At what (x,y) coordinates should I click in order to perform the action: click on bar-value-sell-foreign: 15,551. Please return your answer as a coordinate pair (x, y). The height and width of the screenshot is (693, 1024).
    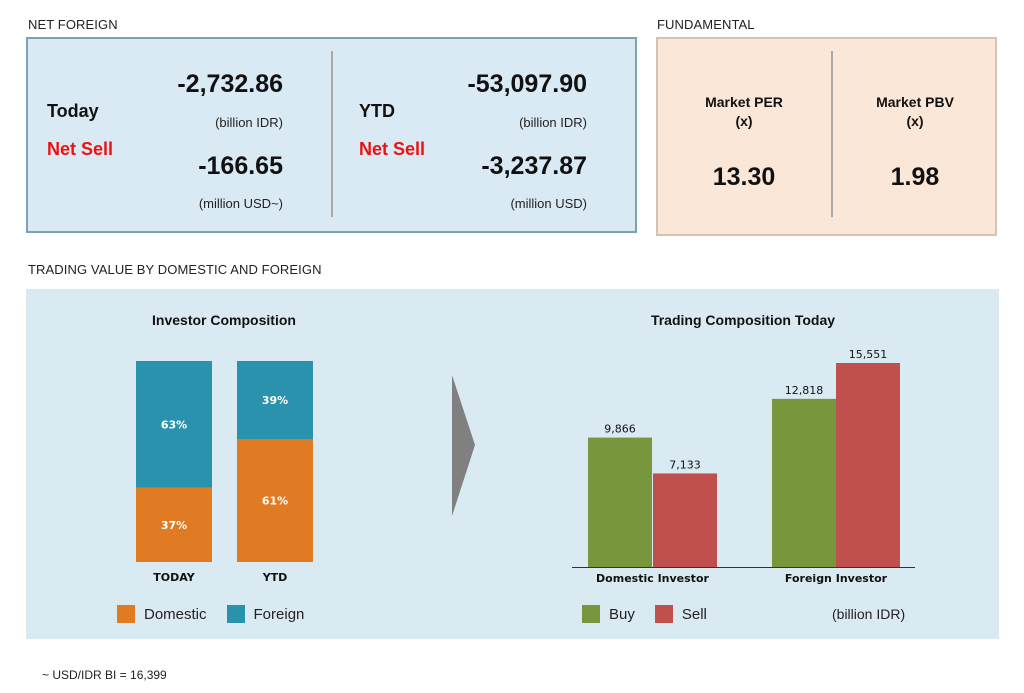
    Looking at the image, I should click on (868, 354).